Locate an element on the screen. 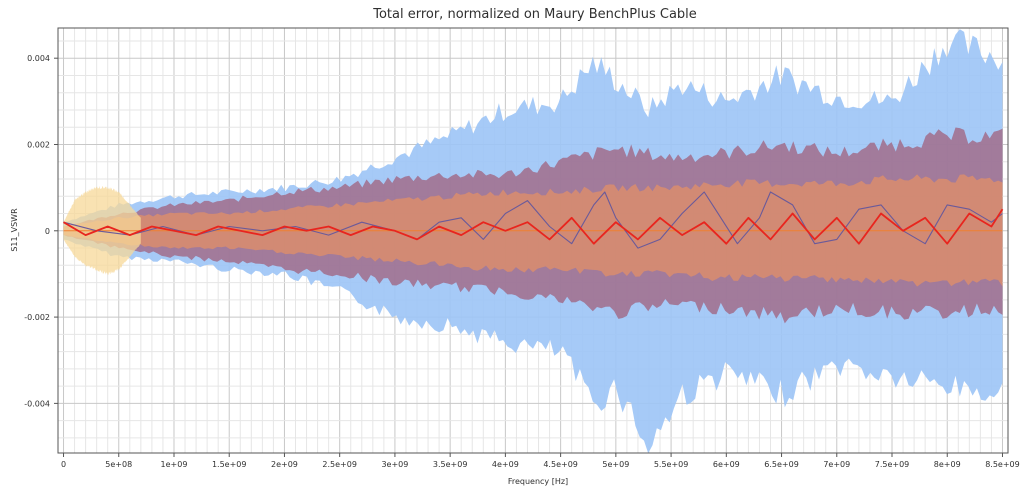  red-line is located at coordinates (533, 226).